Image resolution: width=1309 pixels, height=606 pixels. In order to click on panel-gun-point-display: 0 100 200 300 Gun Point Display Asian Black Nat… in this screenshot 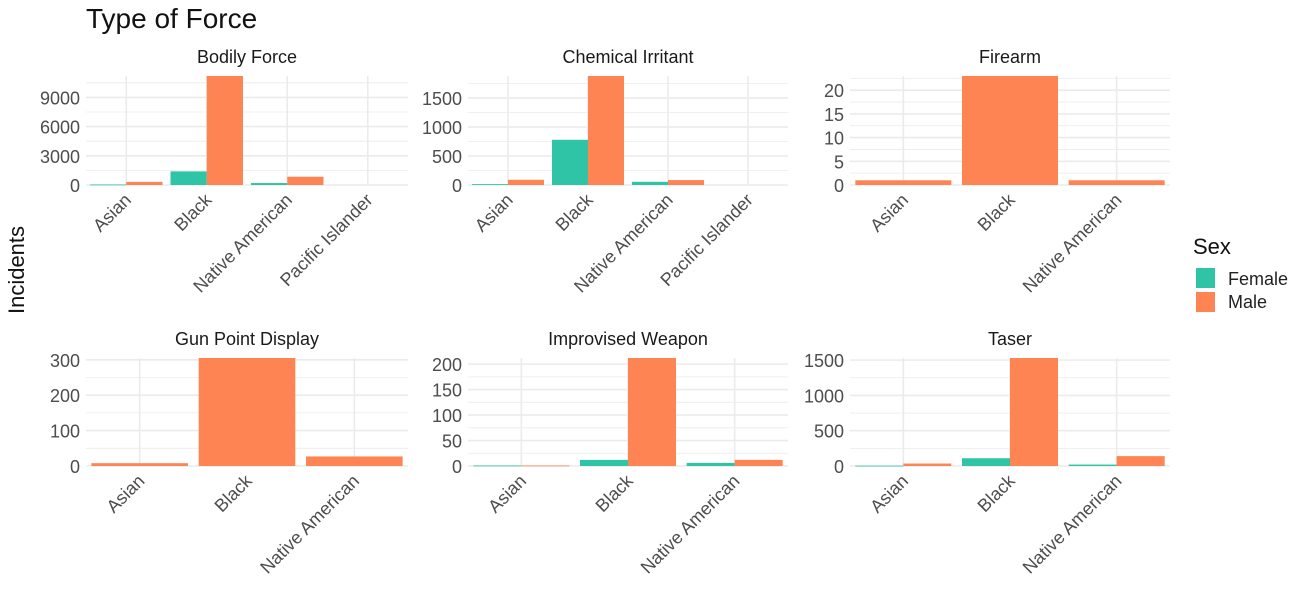, I will do `click(229, 453)`.